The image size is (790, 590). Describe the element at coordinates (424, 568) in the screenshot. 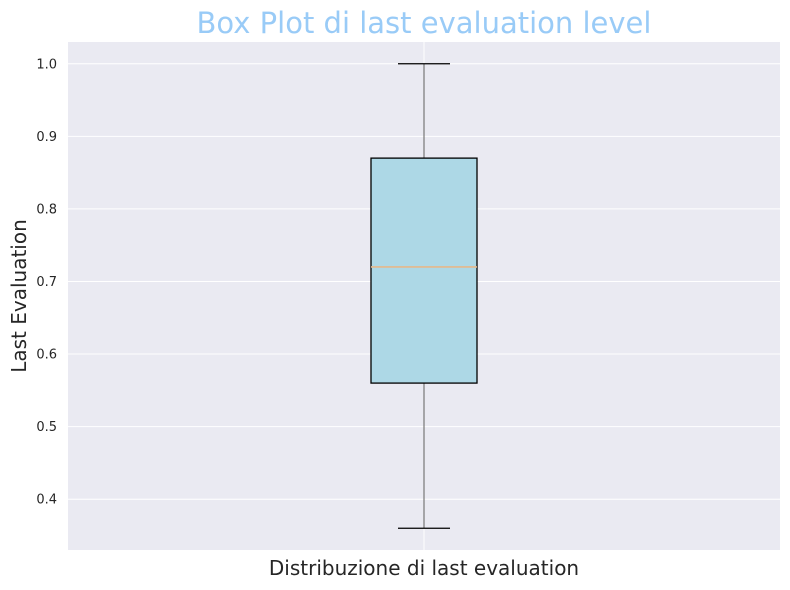

I see `x-axis-label: Distribuzione di last evaluation` at that location.